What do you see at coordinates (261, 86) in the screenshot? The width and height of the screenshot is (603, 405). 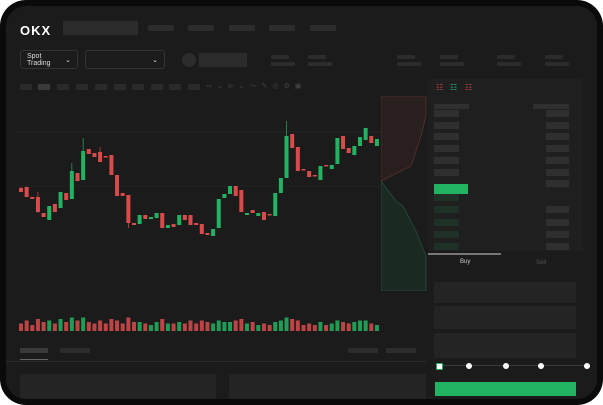 I see `line-icon: 〜✎` at bounding box center [261, 86].